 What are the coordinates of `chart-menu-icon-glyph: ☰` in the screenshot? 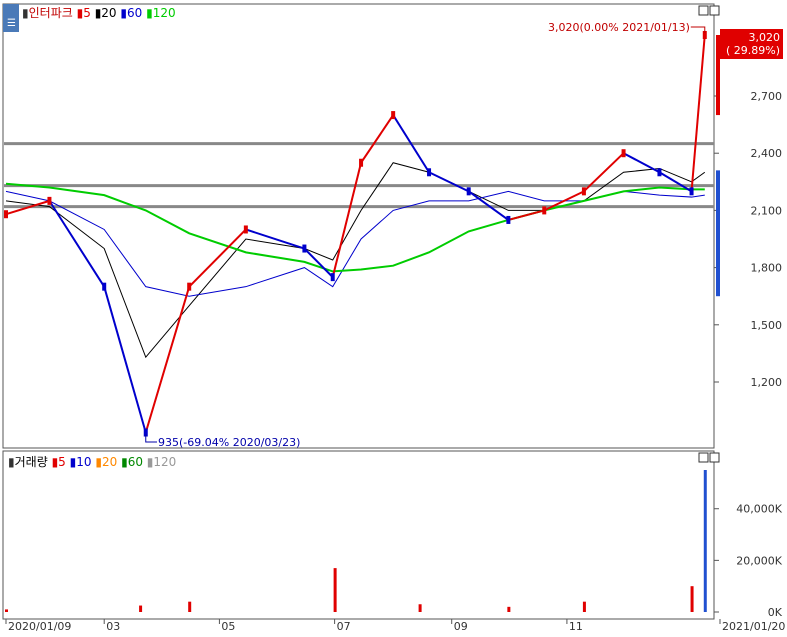 It's located at (11, 23).